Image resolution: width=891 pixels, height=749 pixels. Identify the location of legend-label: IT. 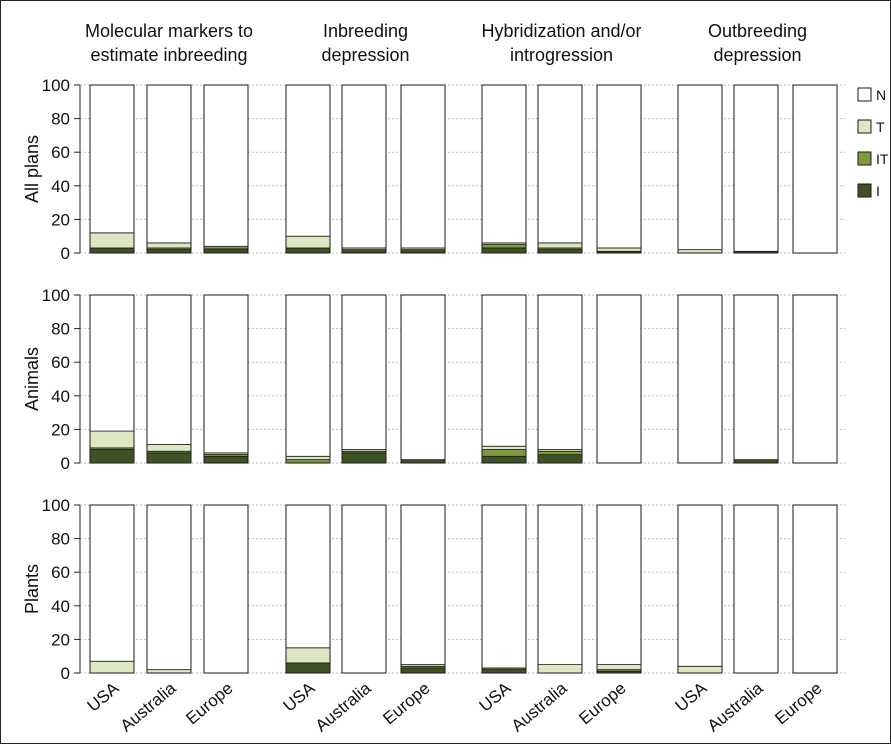
(882, 159).